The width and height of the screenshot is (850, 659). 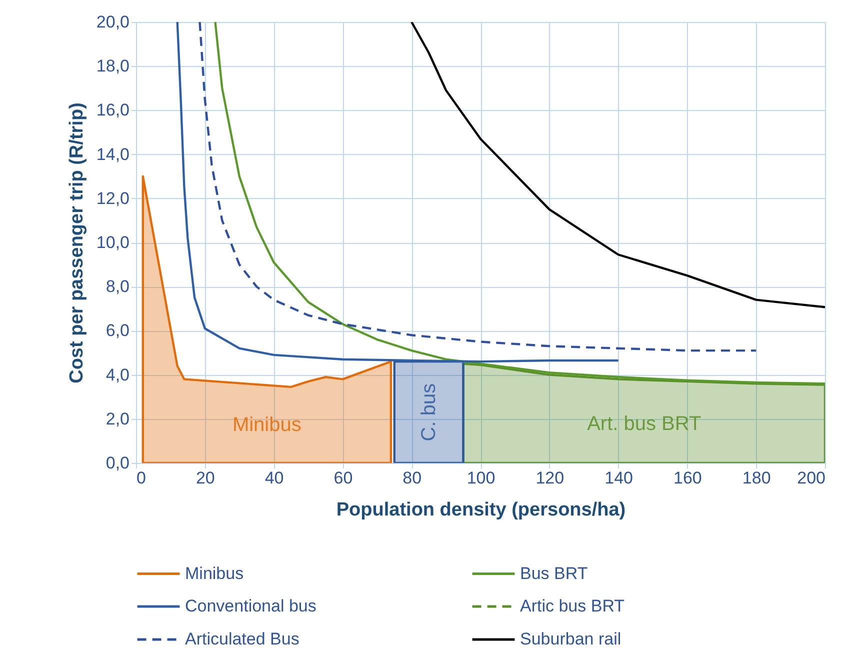 What do you see at coordinates (113, 110) in the screenshot?
I see `y-tick-label: 16,0` at bounding box center [113, 110].